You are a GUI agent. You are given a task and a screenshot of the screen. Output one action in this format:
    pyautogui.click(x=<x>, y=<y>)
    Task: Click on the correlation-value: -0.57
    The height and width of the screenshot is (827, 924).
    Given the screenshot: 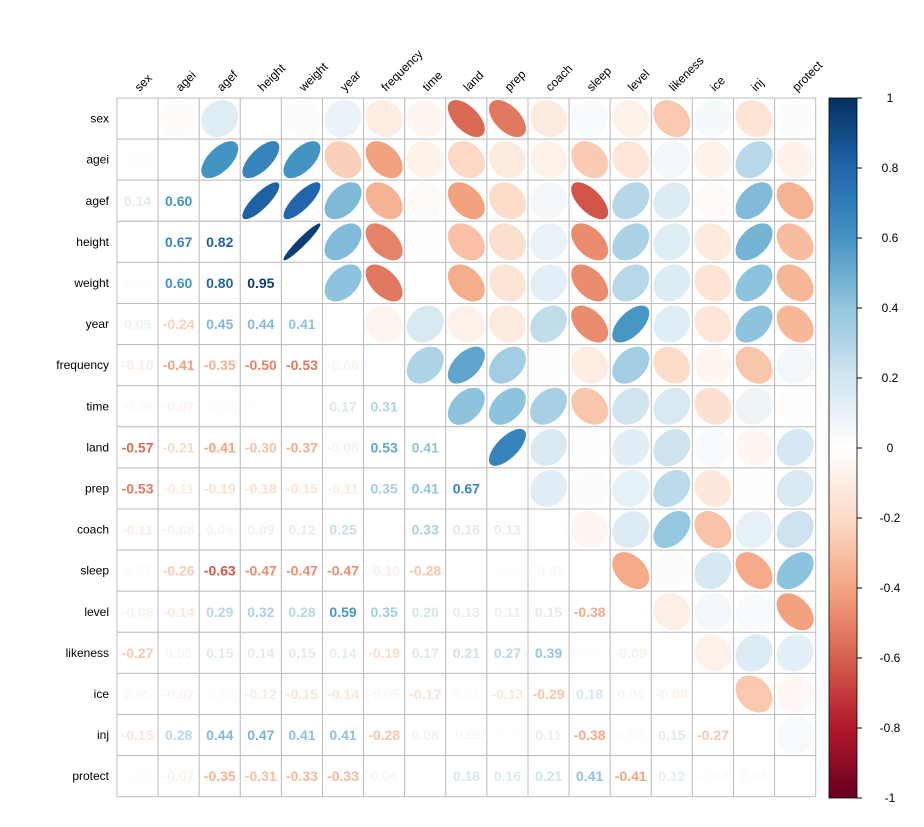 What is the action you would take?
    pyautogui.click(x=138, y=447)
    